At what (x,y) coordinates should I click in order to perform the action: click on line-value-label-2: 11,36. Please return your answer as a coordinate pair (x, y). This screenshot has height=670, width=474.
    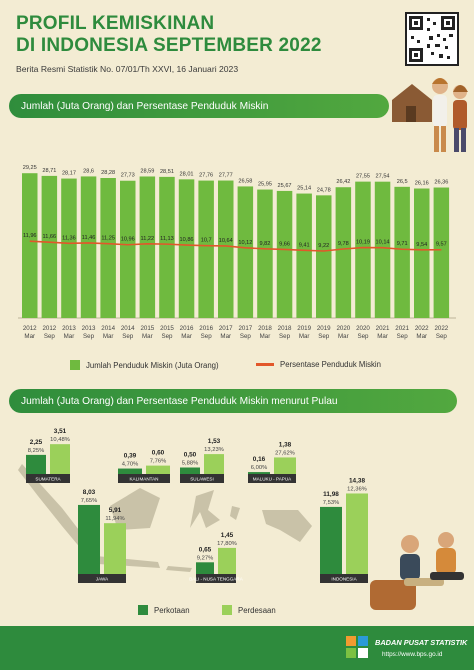
    Looking at the image, I should click on (69, 238).